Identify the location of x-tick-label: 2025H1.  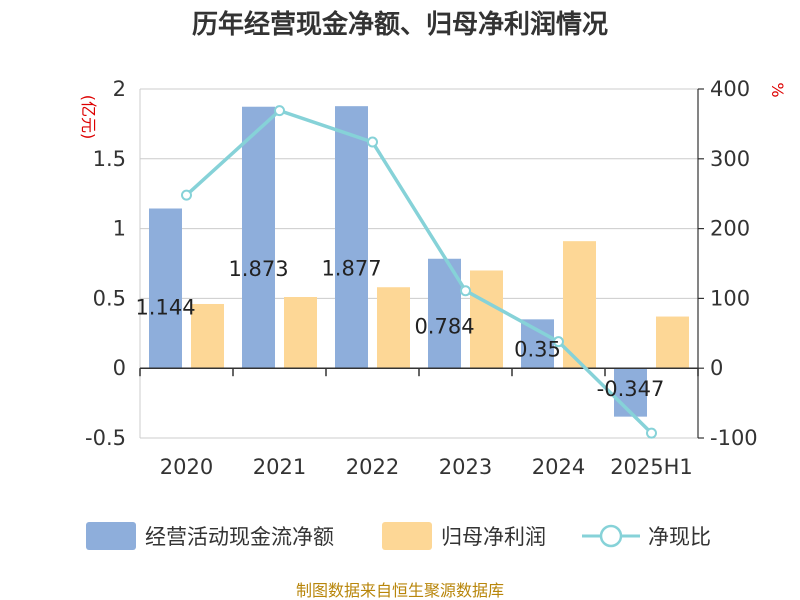
(651, 467).